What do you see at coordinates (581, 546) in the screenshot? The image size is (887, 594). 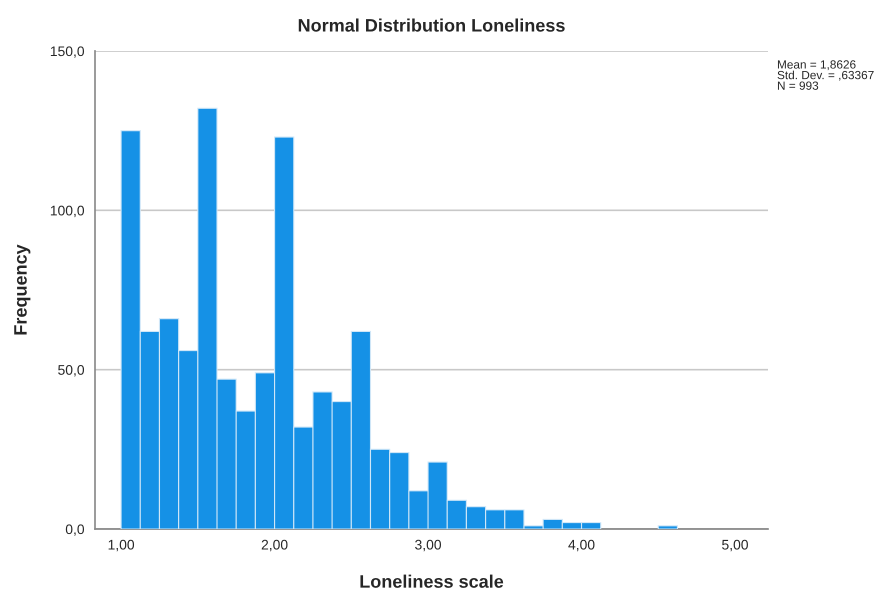 I see `x-tick-label: 4,00` at bounding box center [581, 546].